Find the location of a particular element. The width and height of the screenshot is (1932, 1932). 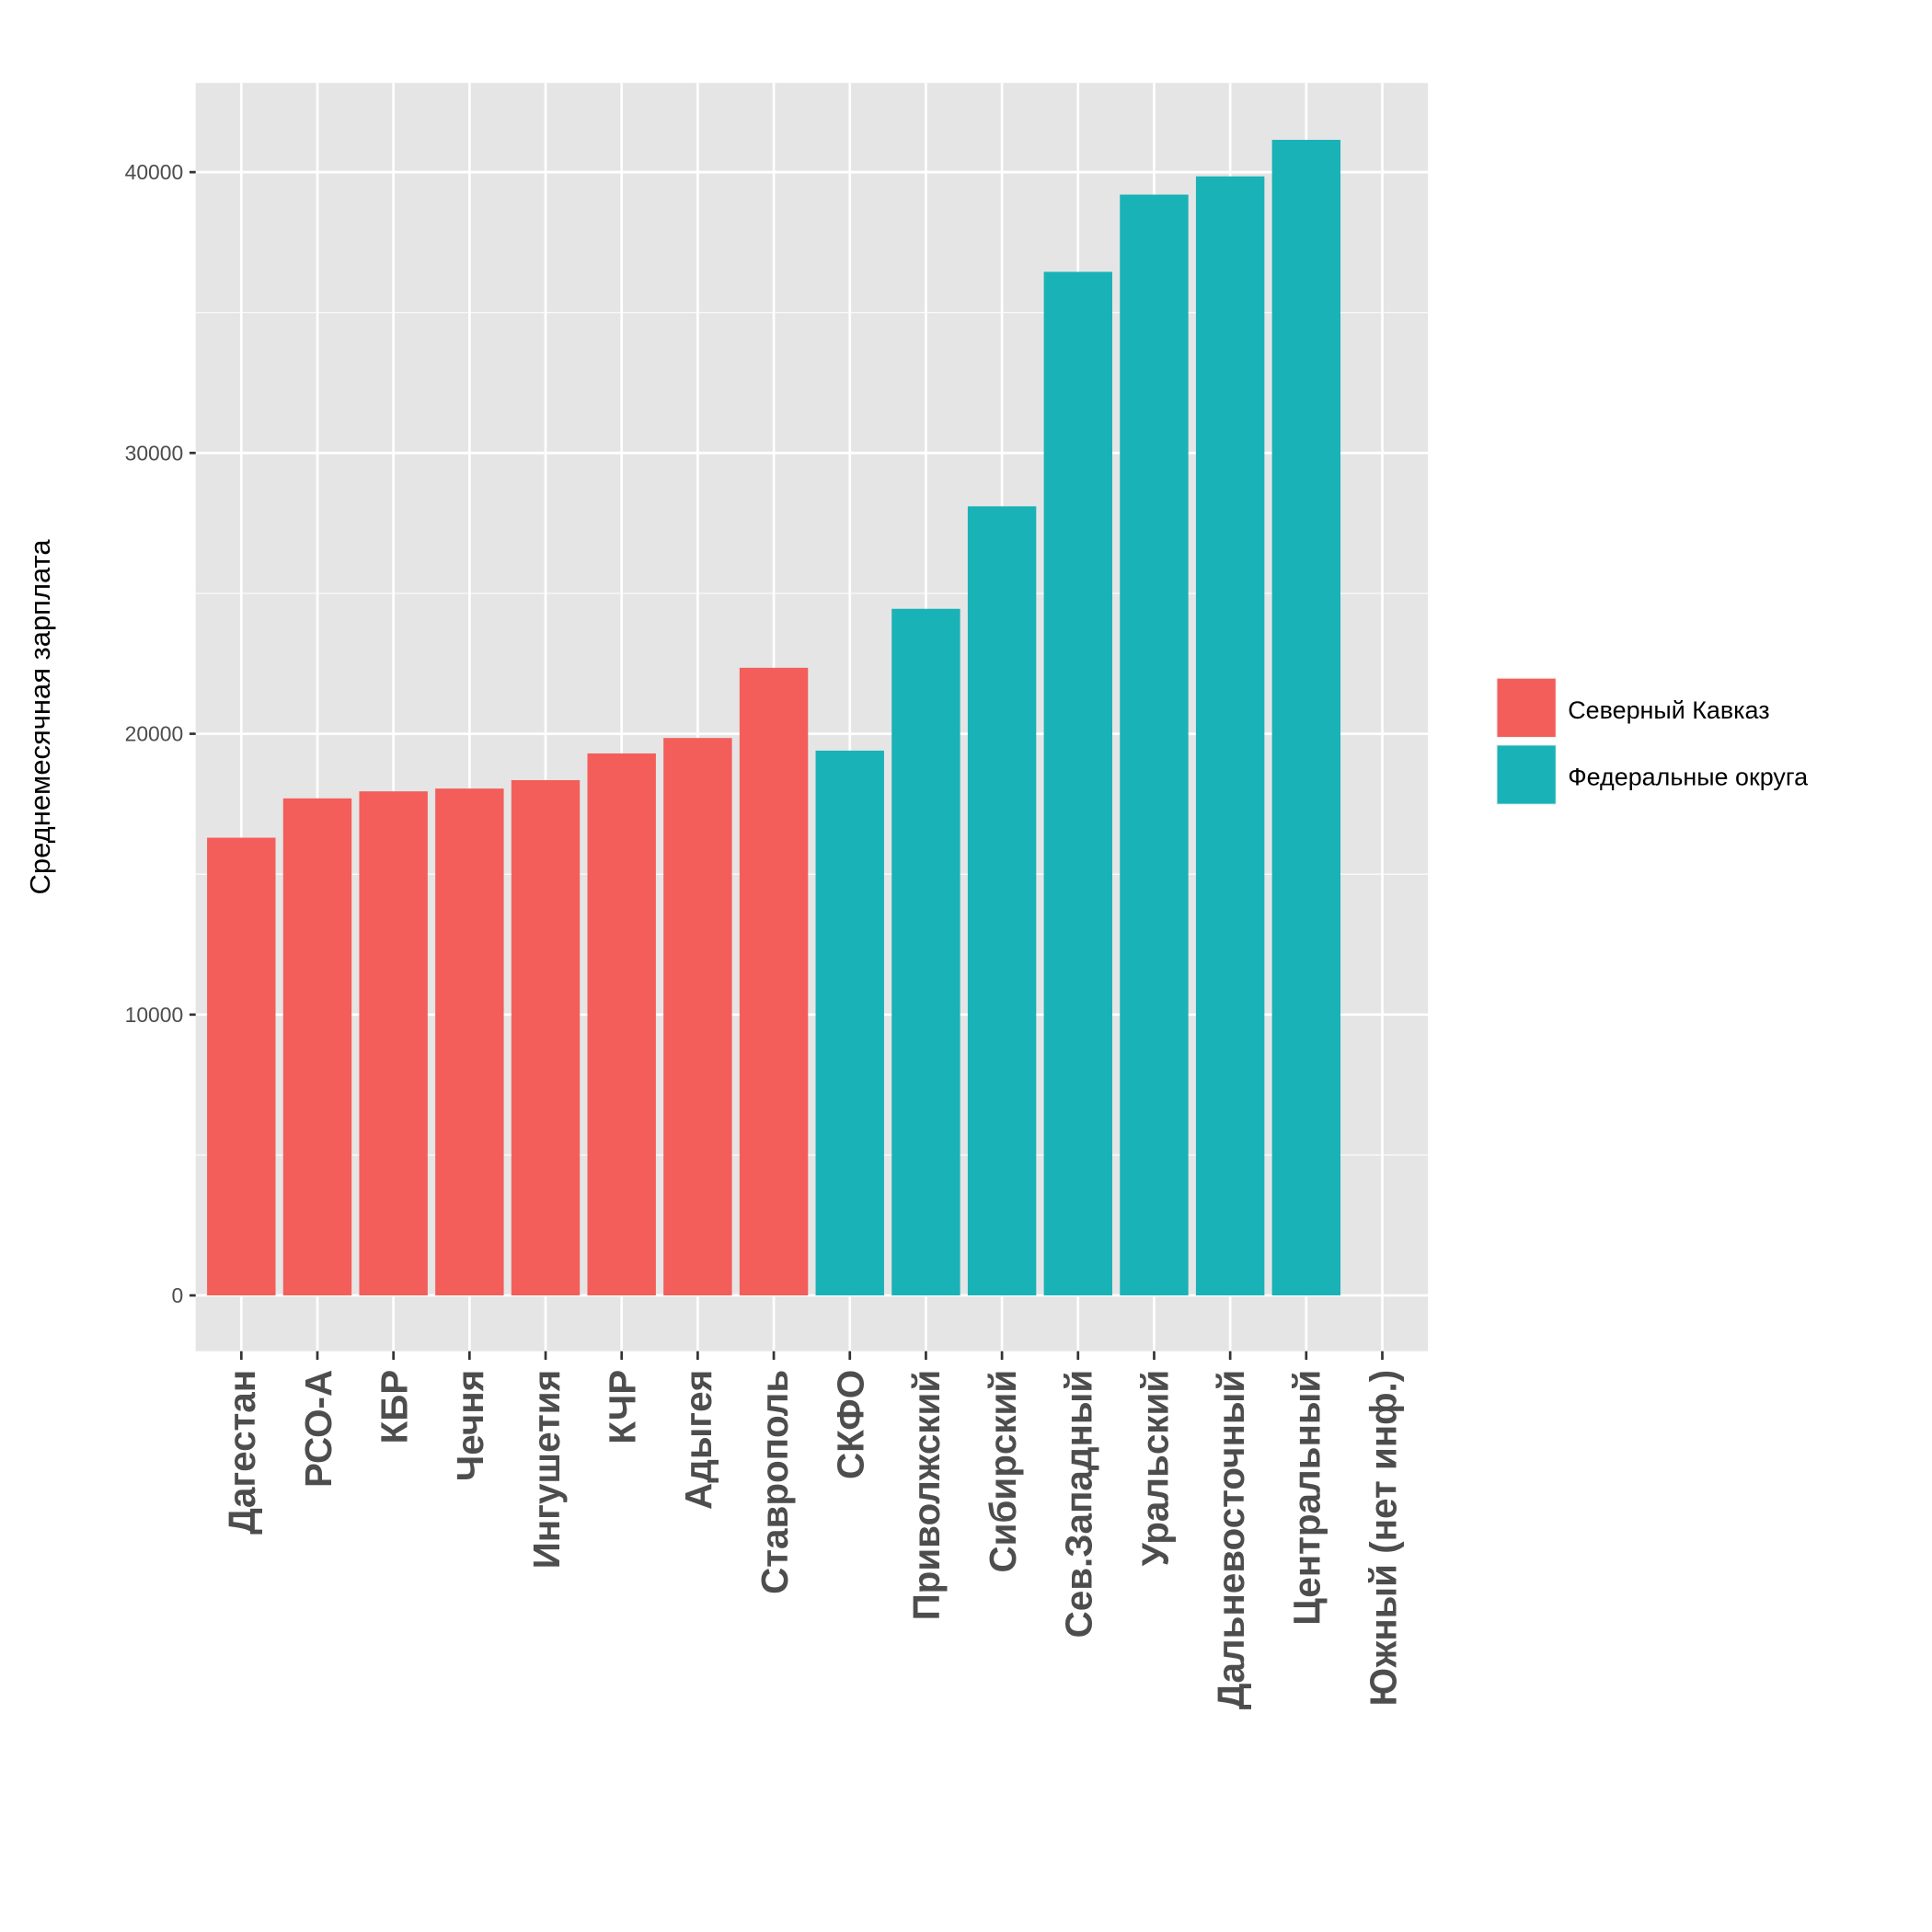

x-tick-label: Южный (нет инф.) is located at coordinates (1383, 1538).